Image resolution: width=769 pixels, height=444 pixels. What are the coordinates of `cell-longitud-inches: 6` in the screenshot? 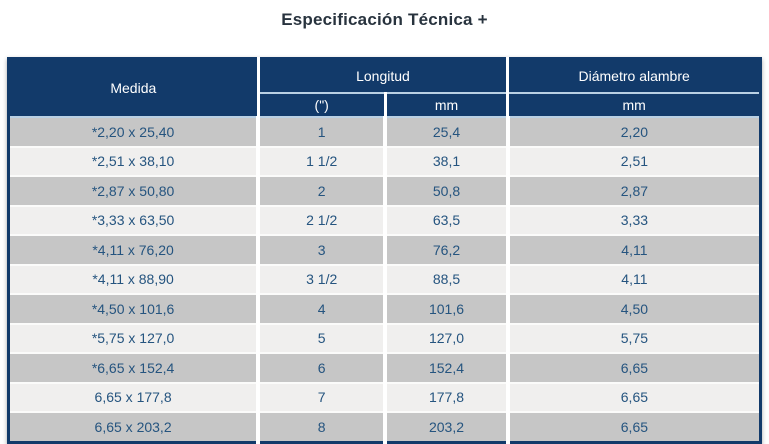 It's located at (321, 367).